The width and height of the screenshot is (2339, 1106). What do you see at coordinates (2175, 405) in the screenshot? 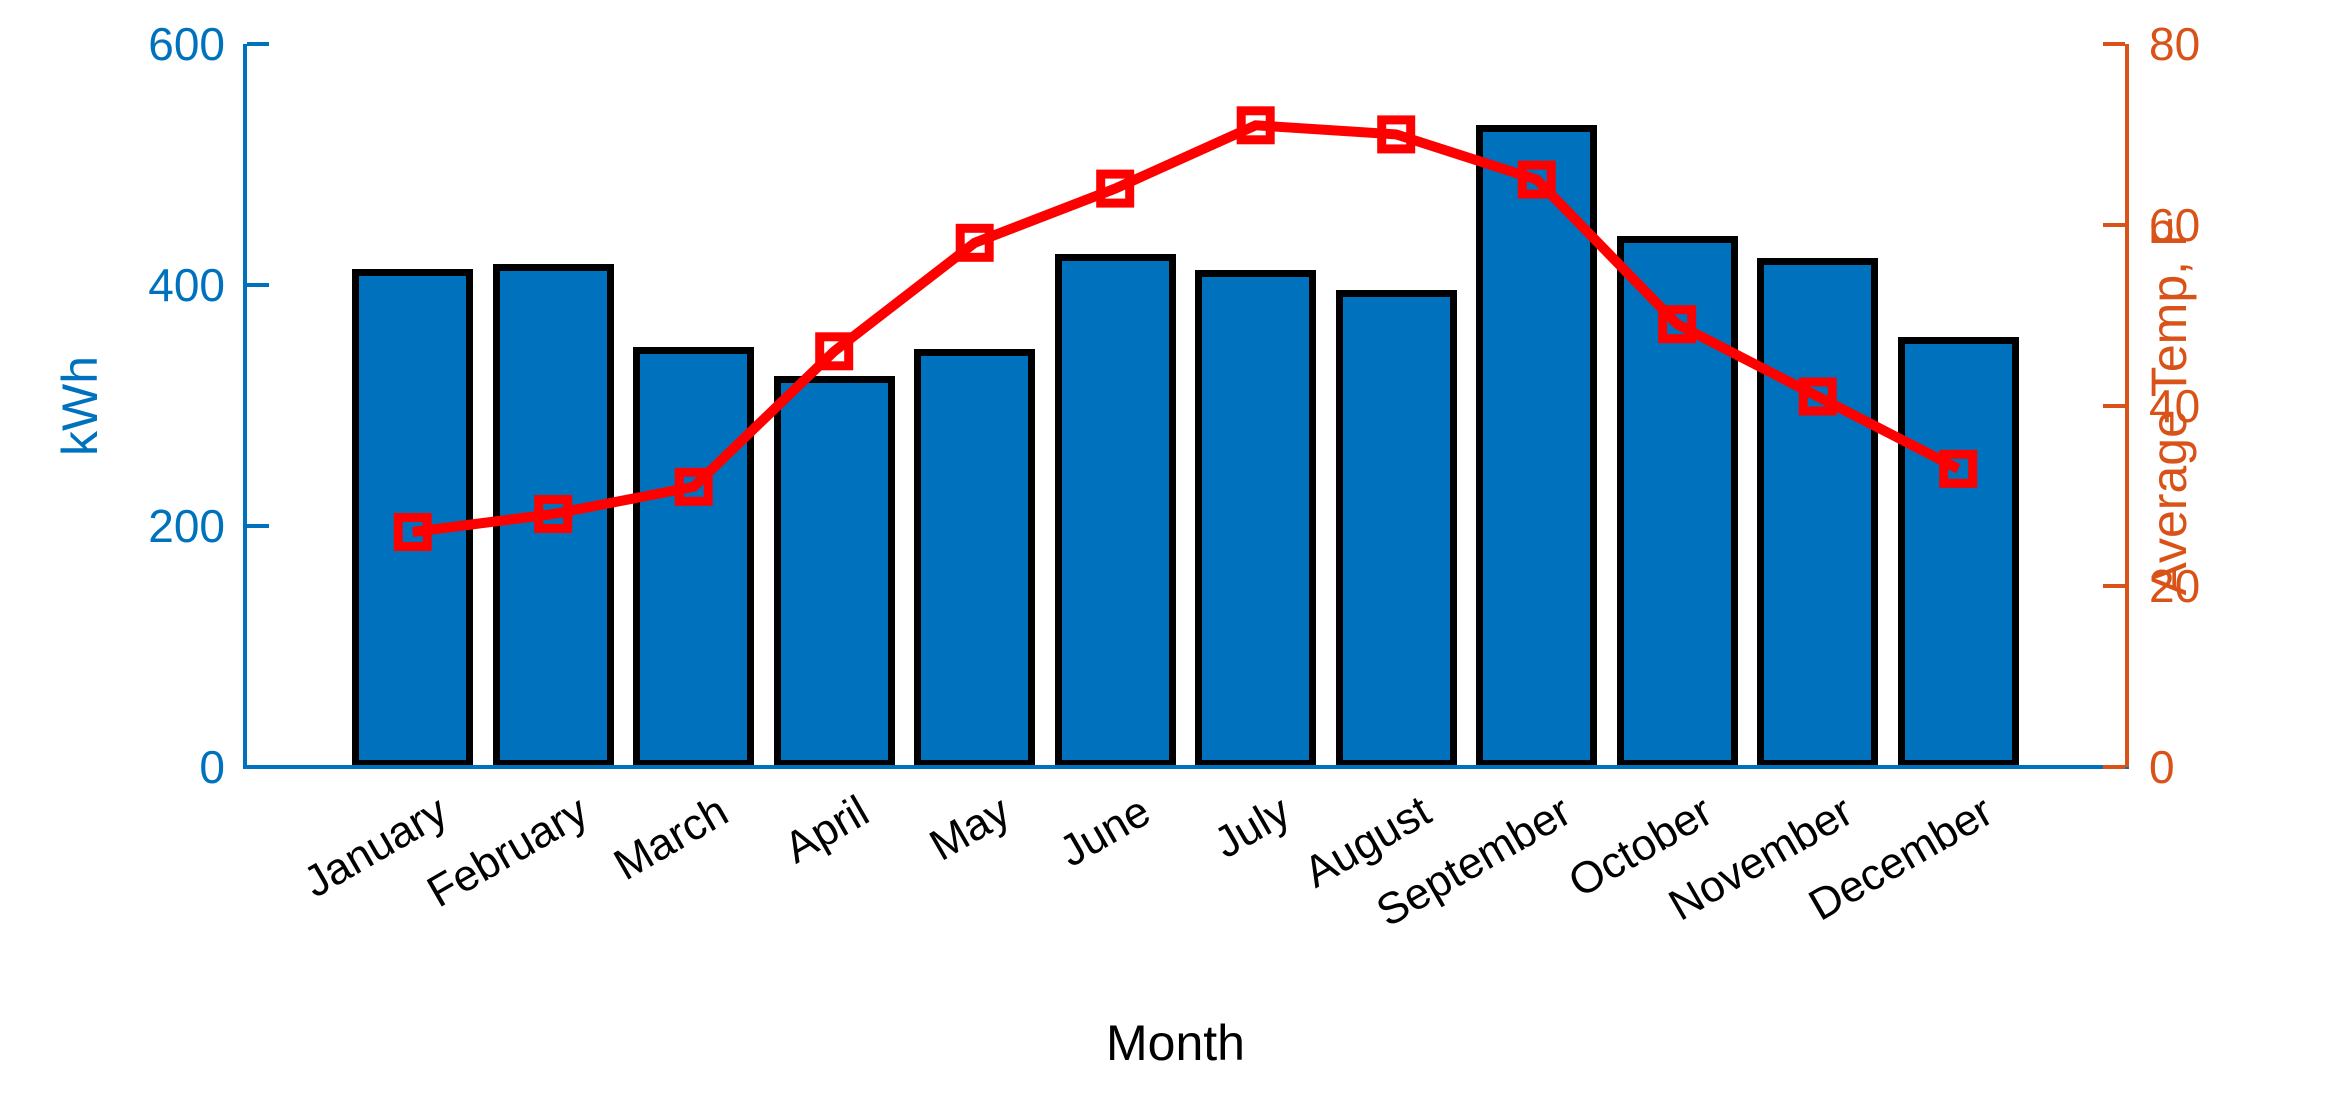
I see `right-tick-label-40: 40` at bounding box center [2175, 405].